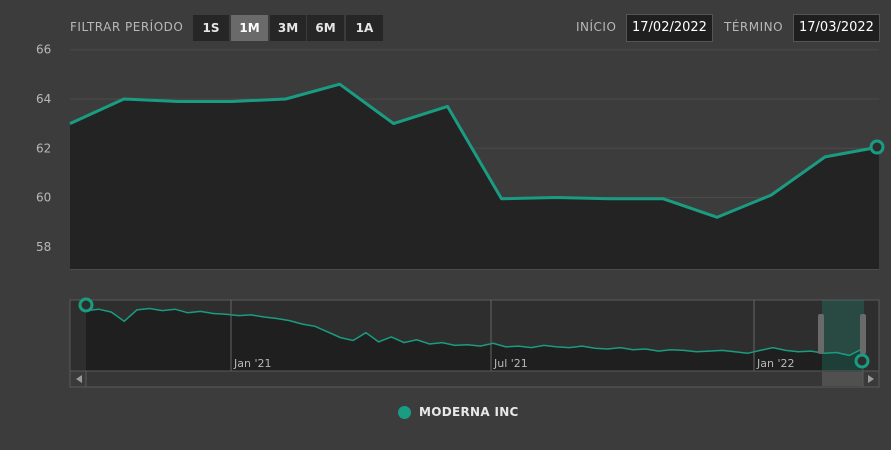 The image size is (891, 450). I want to click on end-date-label: TÉRMINO, so click(754, 27).